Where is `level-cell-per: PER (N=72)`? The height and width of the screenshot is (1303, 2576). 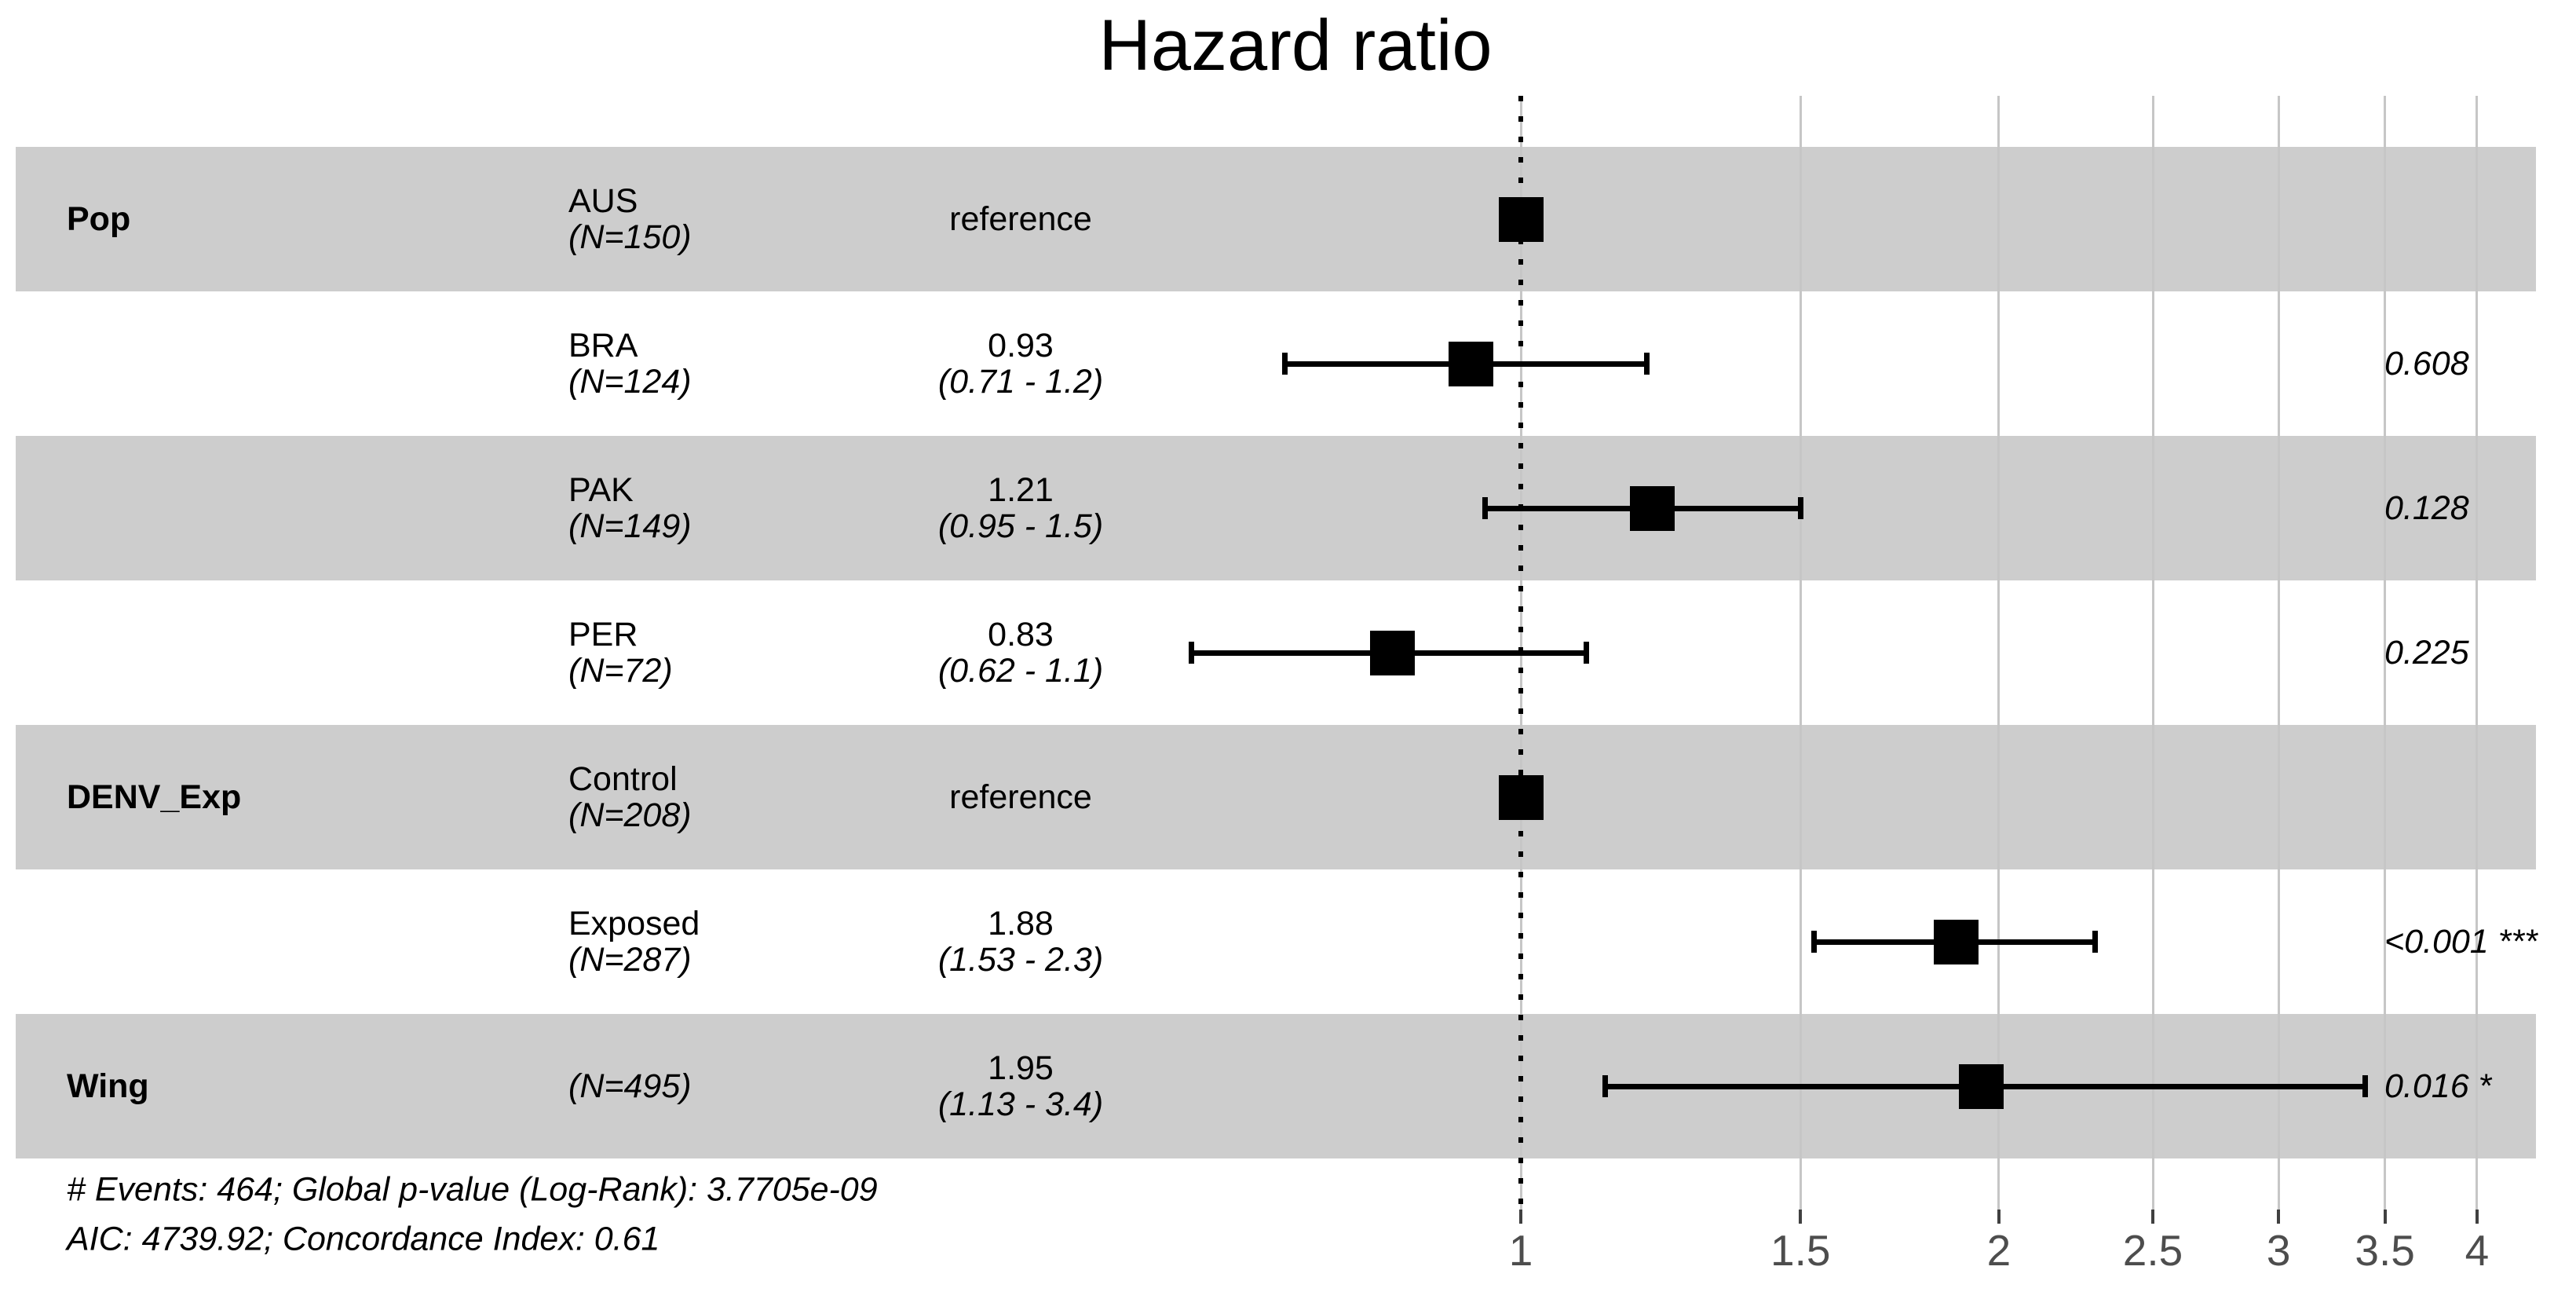
level-cell-per: PER (N=72) is located at coordinates (620, 653).